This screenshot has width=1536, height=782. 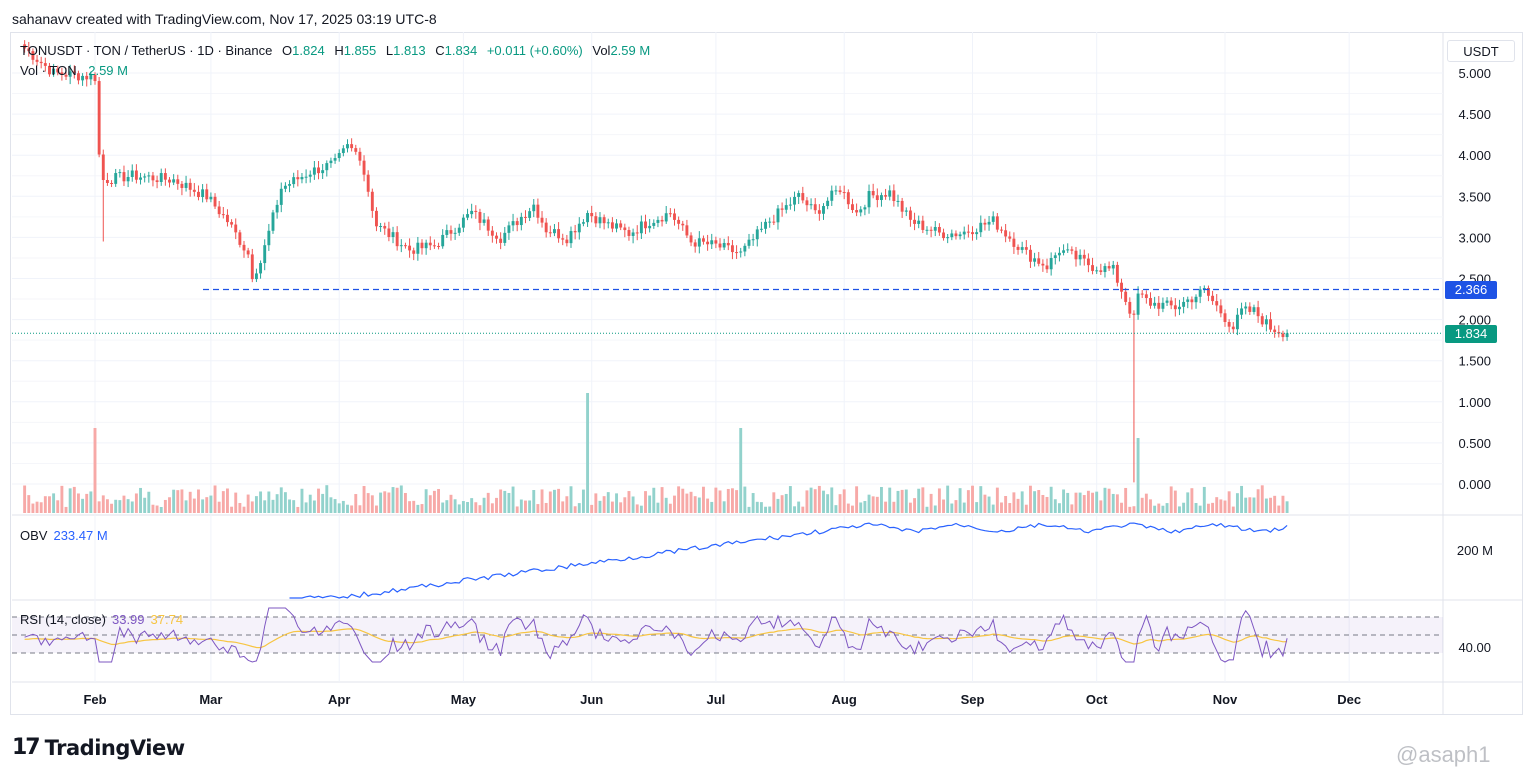 I want to click on tradingview-logo-icon: 17, so click(x=26, y=747).